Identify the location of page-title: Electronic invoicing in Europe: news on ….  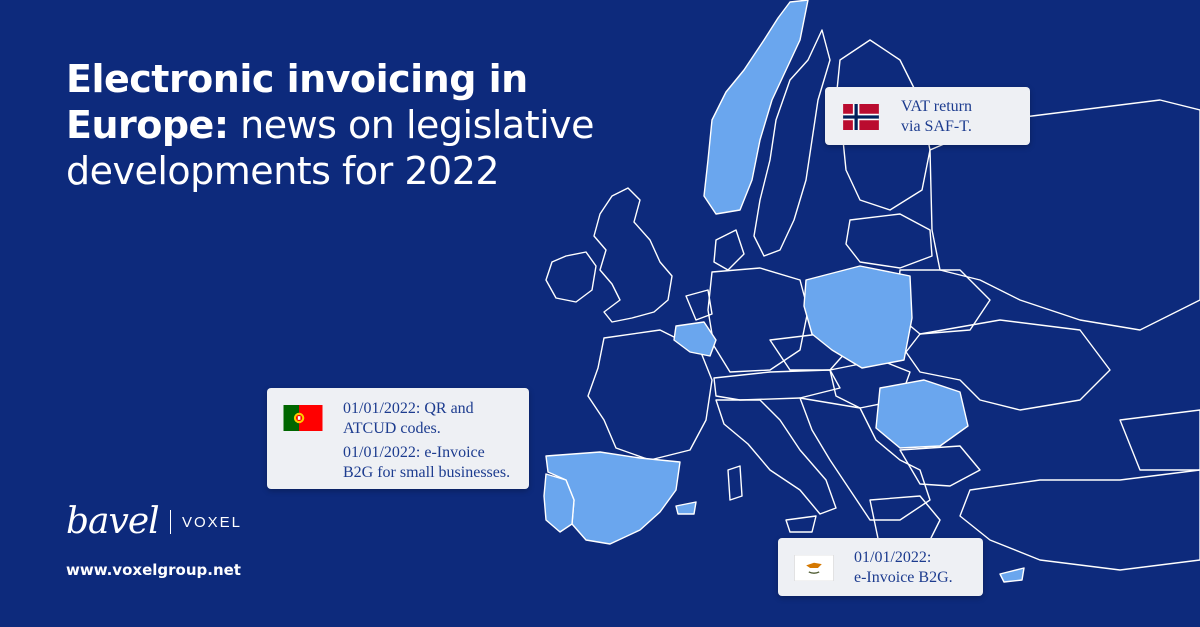
(346, 125).